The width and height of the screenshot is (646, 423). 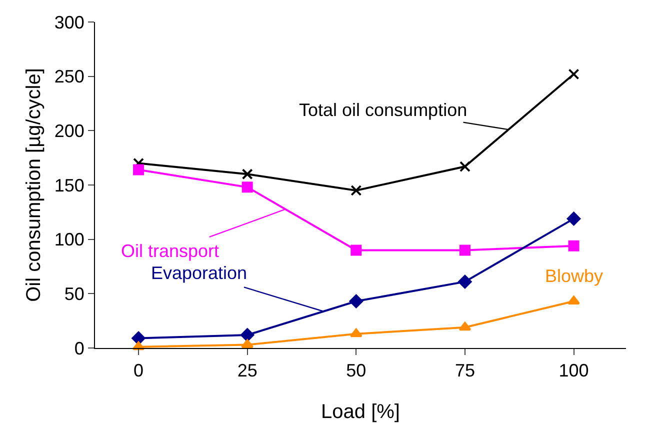 I want to click on x-tick-label: 50, so click(x=356, y=370).